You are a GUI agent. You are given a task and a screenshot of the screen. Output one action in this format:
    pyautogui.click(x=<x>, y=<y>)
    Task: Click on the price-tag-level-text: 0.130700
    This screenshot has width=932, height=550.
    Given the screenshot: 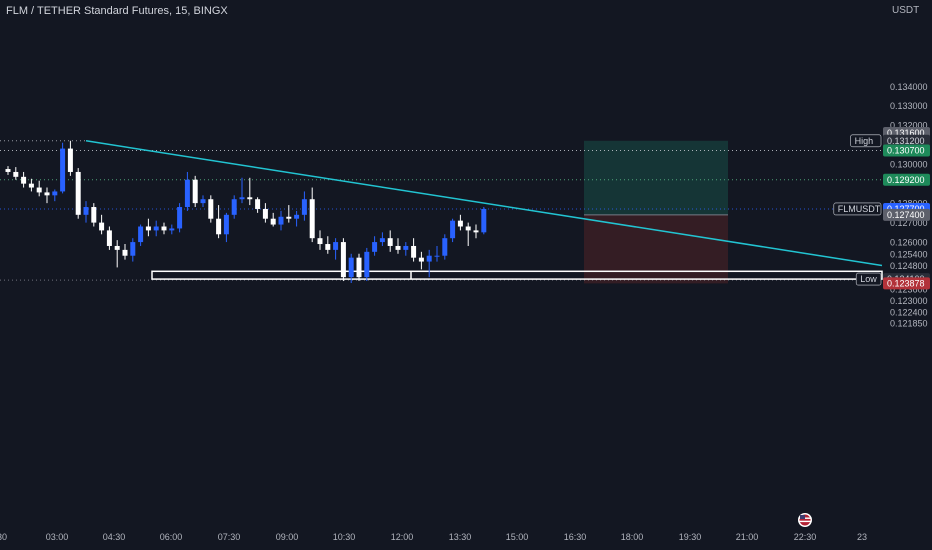 What is the action you would take?
    pyautogui.click(x=906, y=151)
    